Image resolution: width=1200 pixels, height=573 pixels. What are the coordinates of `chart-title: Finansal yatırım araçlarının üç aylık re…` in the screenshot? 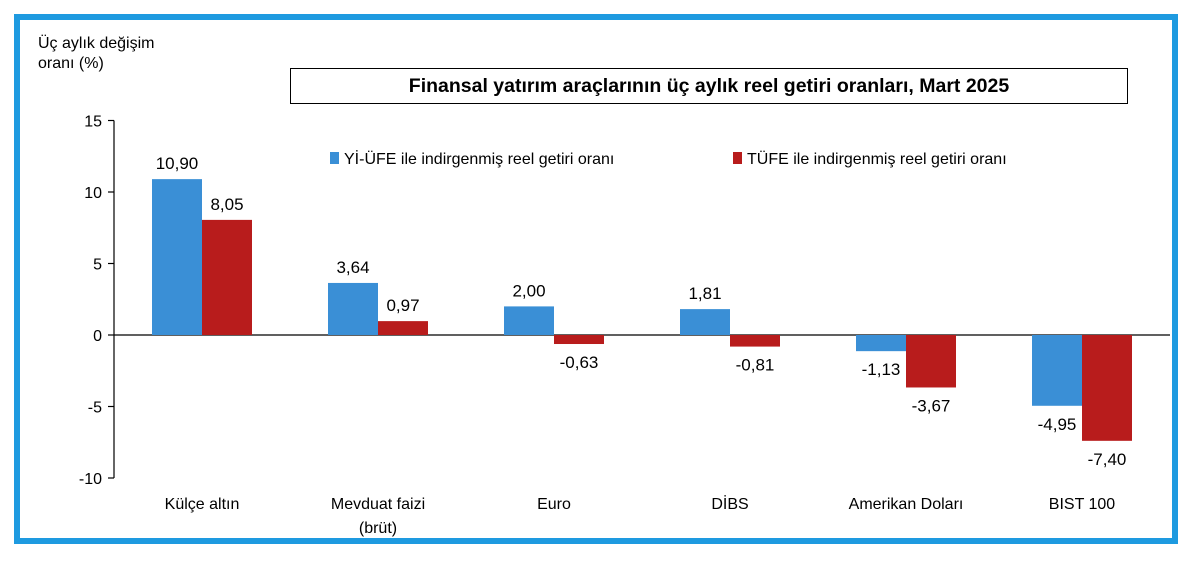 It's located at (709, 85).